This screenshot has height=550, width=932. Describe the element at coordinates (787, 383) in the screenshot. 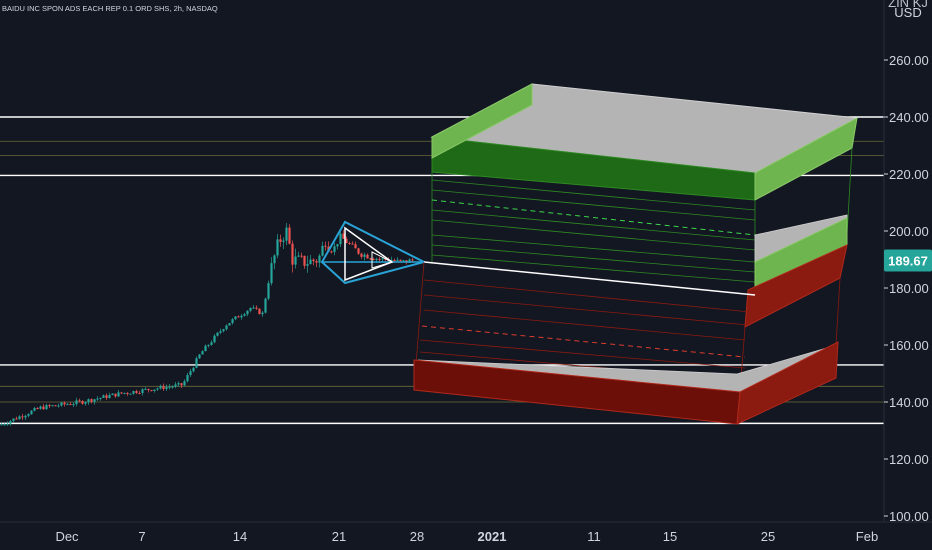

I see `red-box-side-face` at that location.